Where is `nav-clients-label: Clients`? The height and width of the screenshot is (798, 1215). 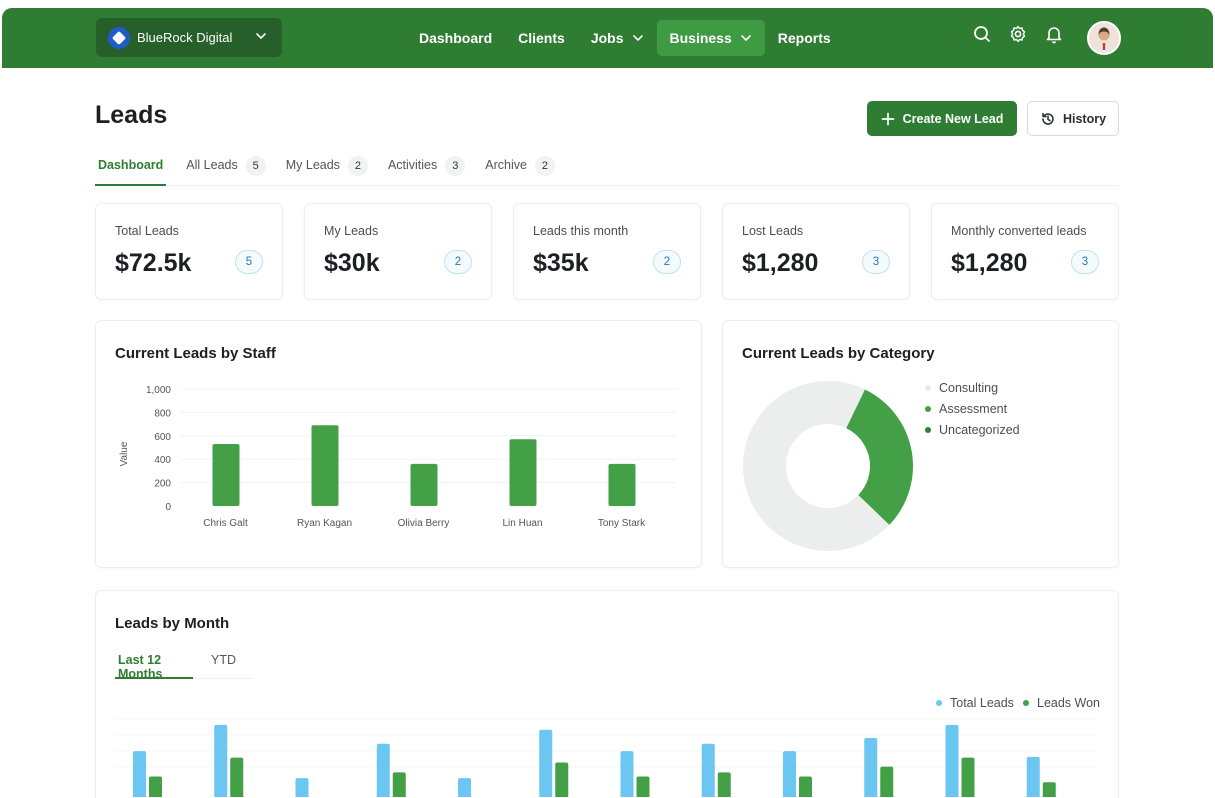 nav-clients-label: Clients is located at coordinates (541, 38).